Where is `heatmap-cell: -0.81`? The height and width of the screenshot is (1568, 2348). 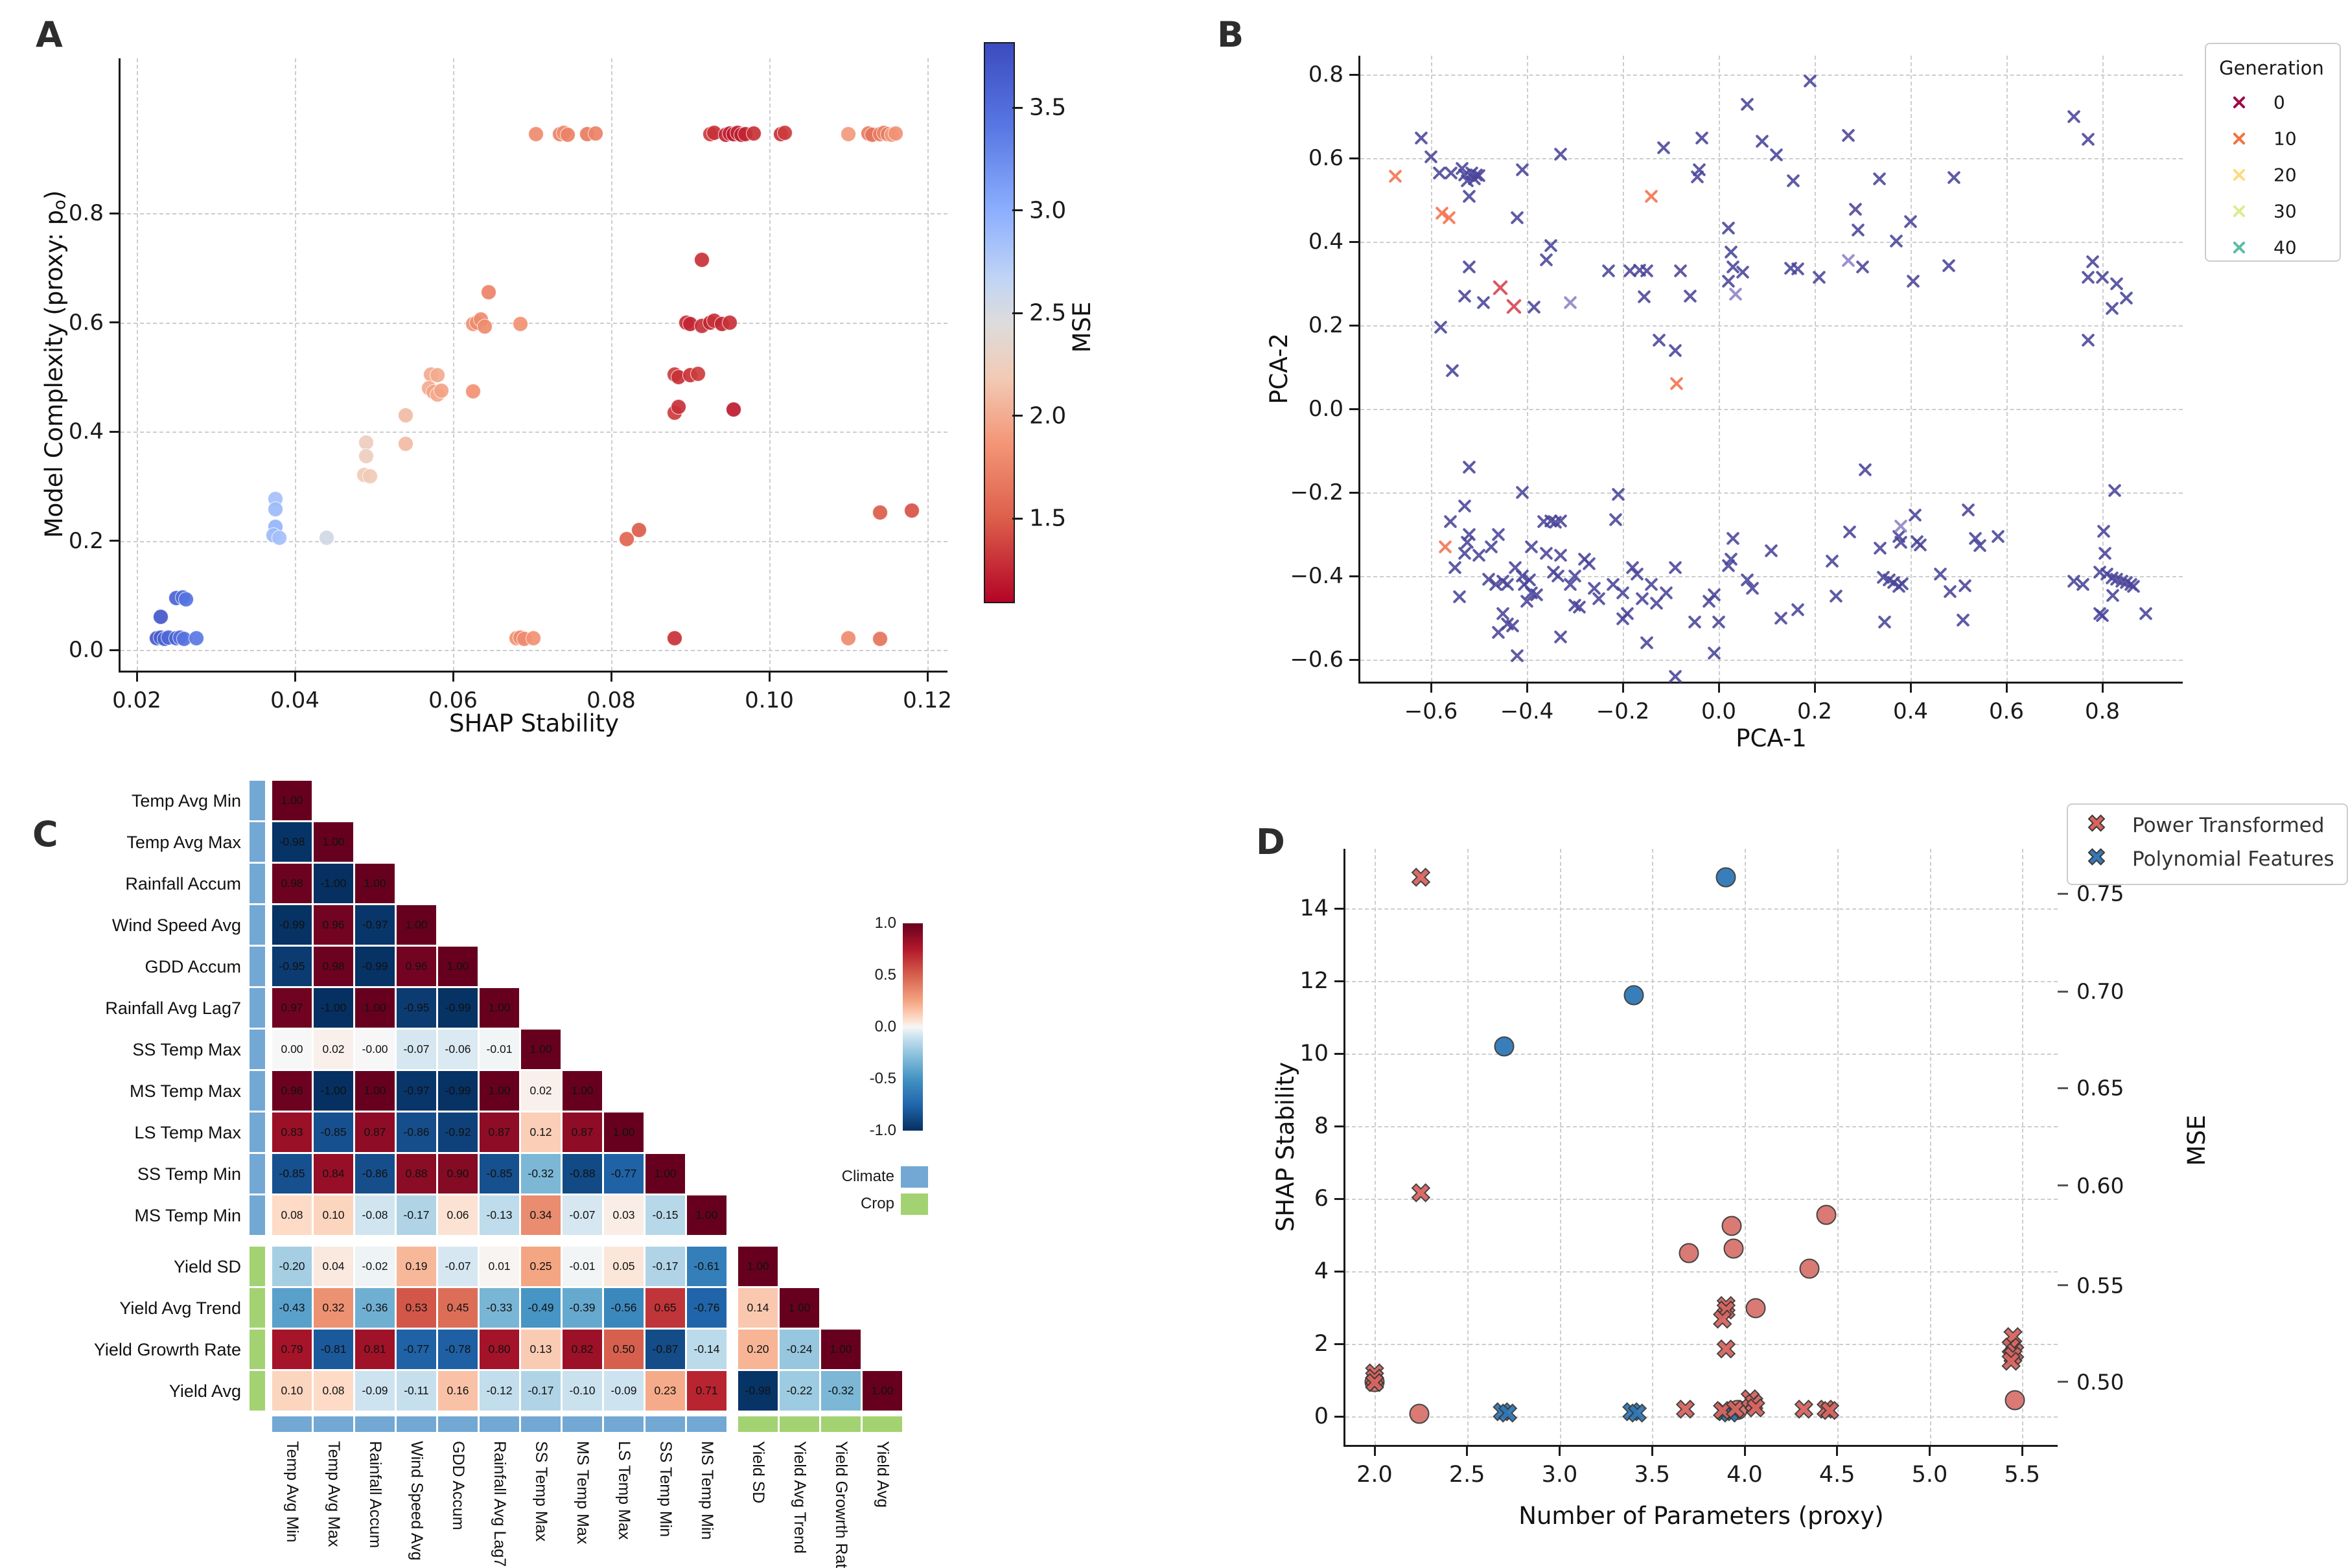 heatmap-cell: -0.81 is located at coordinates (333, 1349).